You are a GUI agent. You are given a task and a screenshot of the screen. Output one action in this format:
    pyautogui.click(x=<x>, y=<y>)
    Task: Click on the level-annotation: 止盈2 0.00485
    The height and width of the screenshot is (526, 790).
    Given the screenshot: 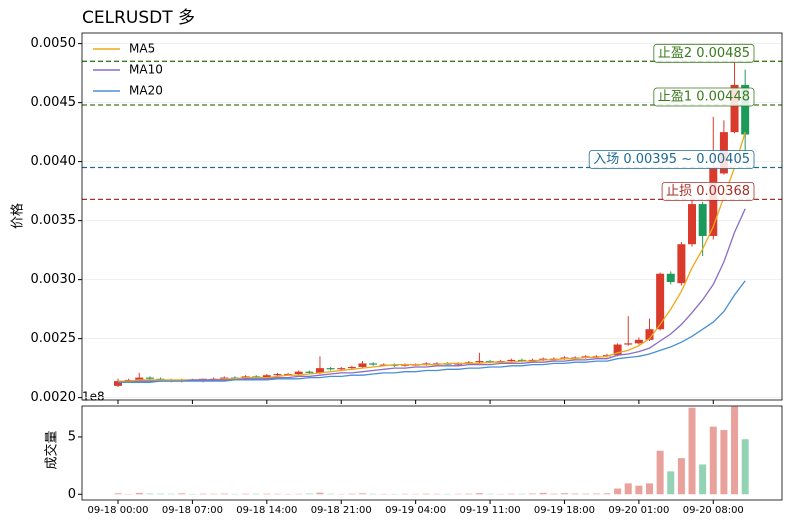 What is the action you would take?
    pyautogui.click(x=704, y=53)
    